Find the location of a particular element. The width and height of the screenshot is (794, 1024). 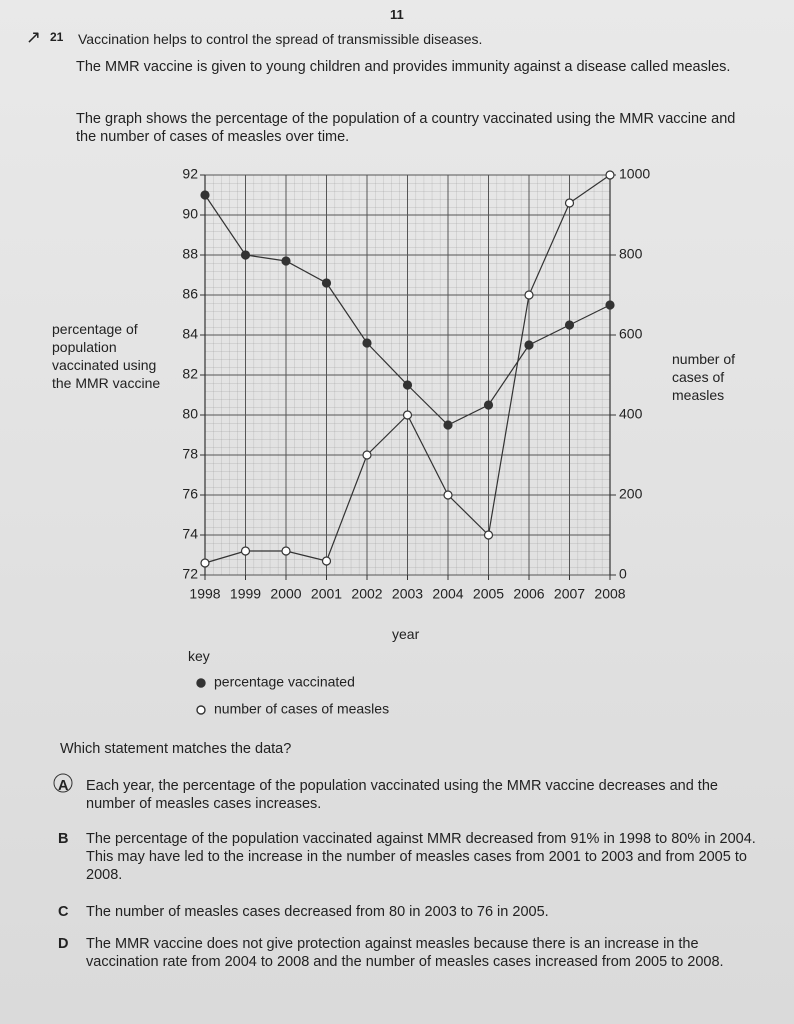

y2-tick-label: 600 is located at coordinates (631, 334).